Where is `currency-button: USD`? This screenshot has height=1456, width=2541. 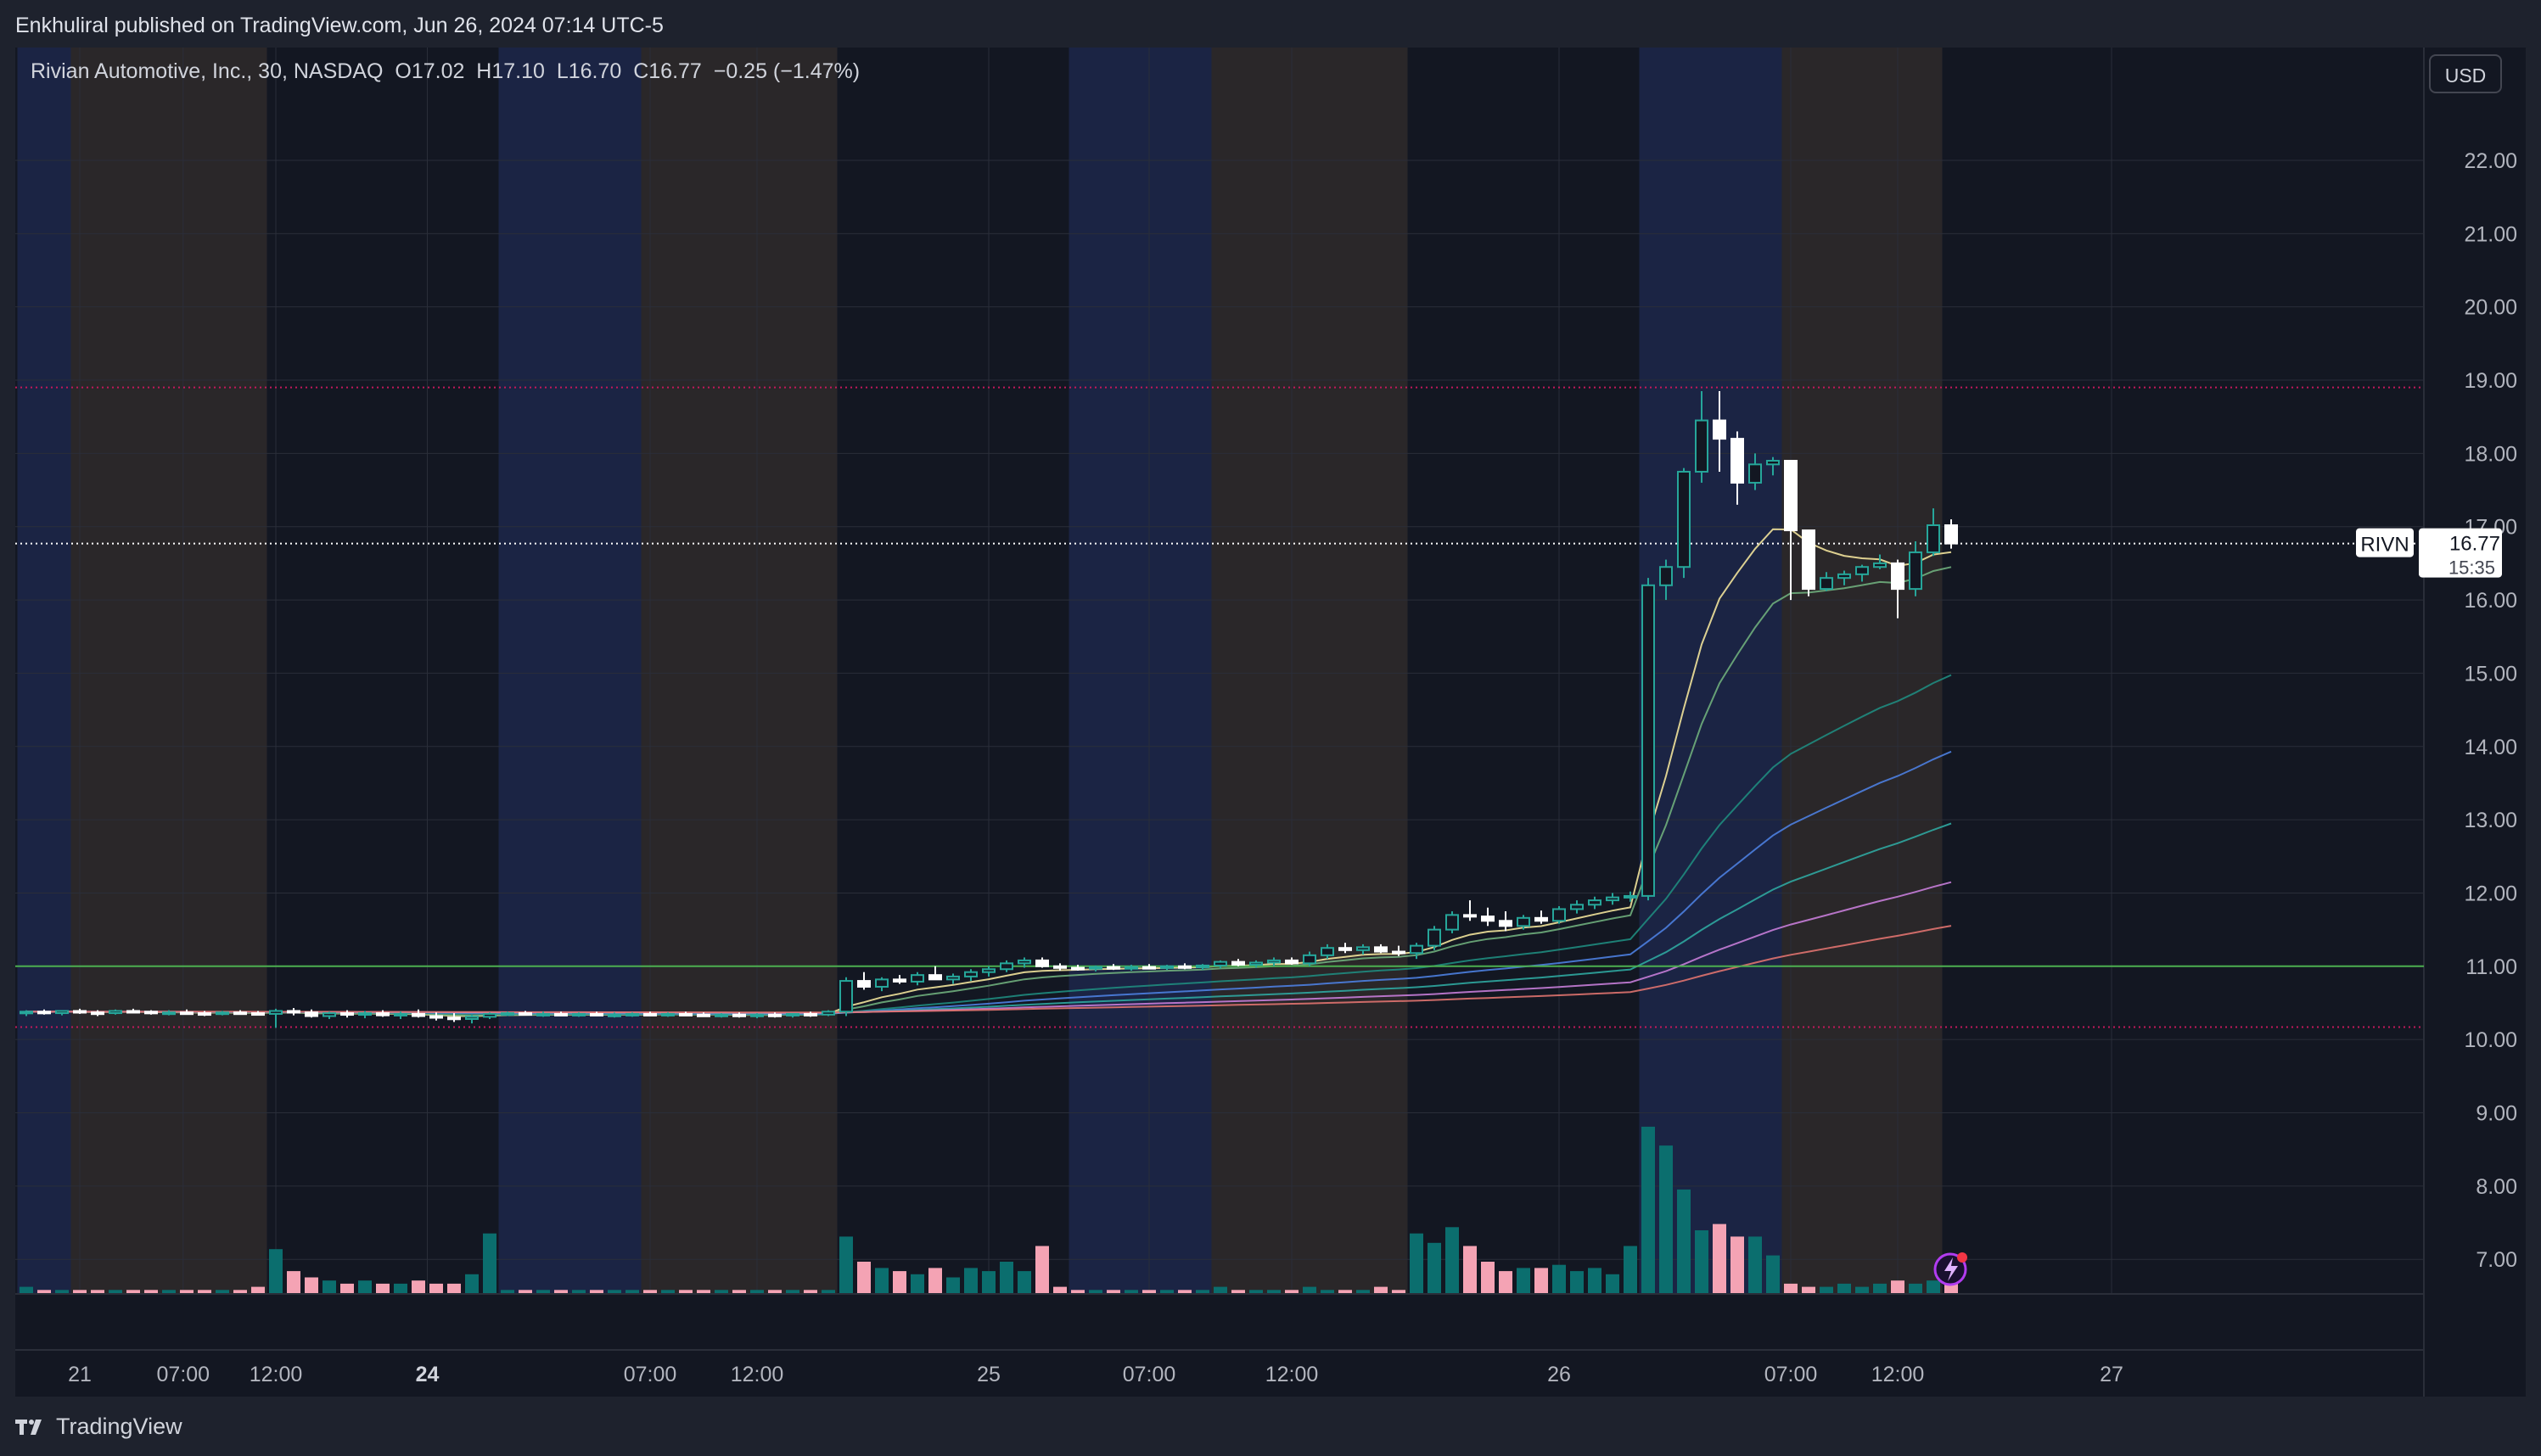
currency-button: USD is located at coordinates (2465, 73).